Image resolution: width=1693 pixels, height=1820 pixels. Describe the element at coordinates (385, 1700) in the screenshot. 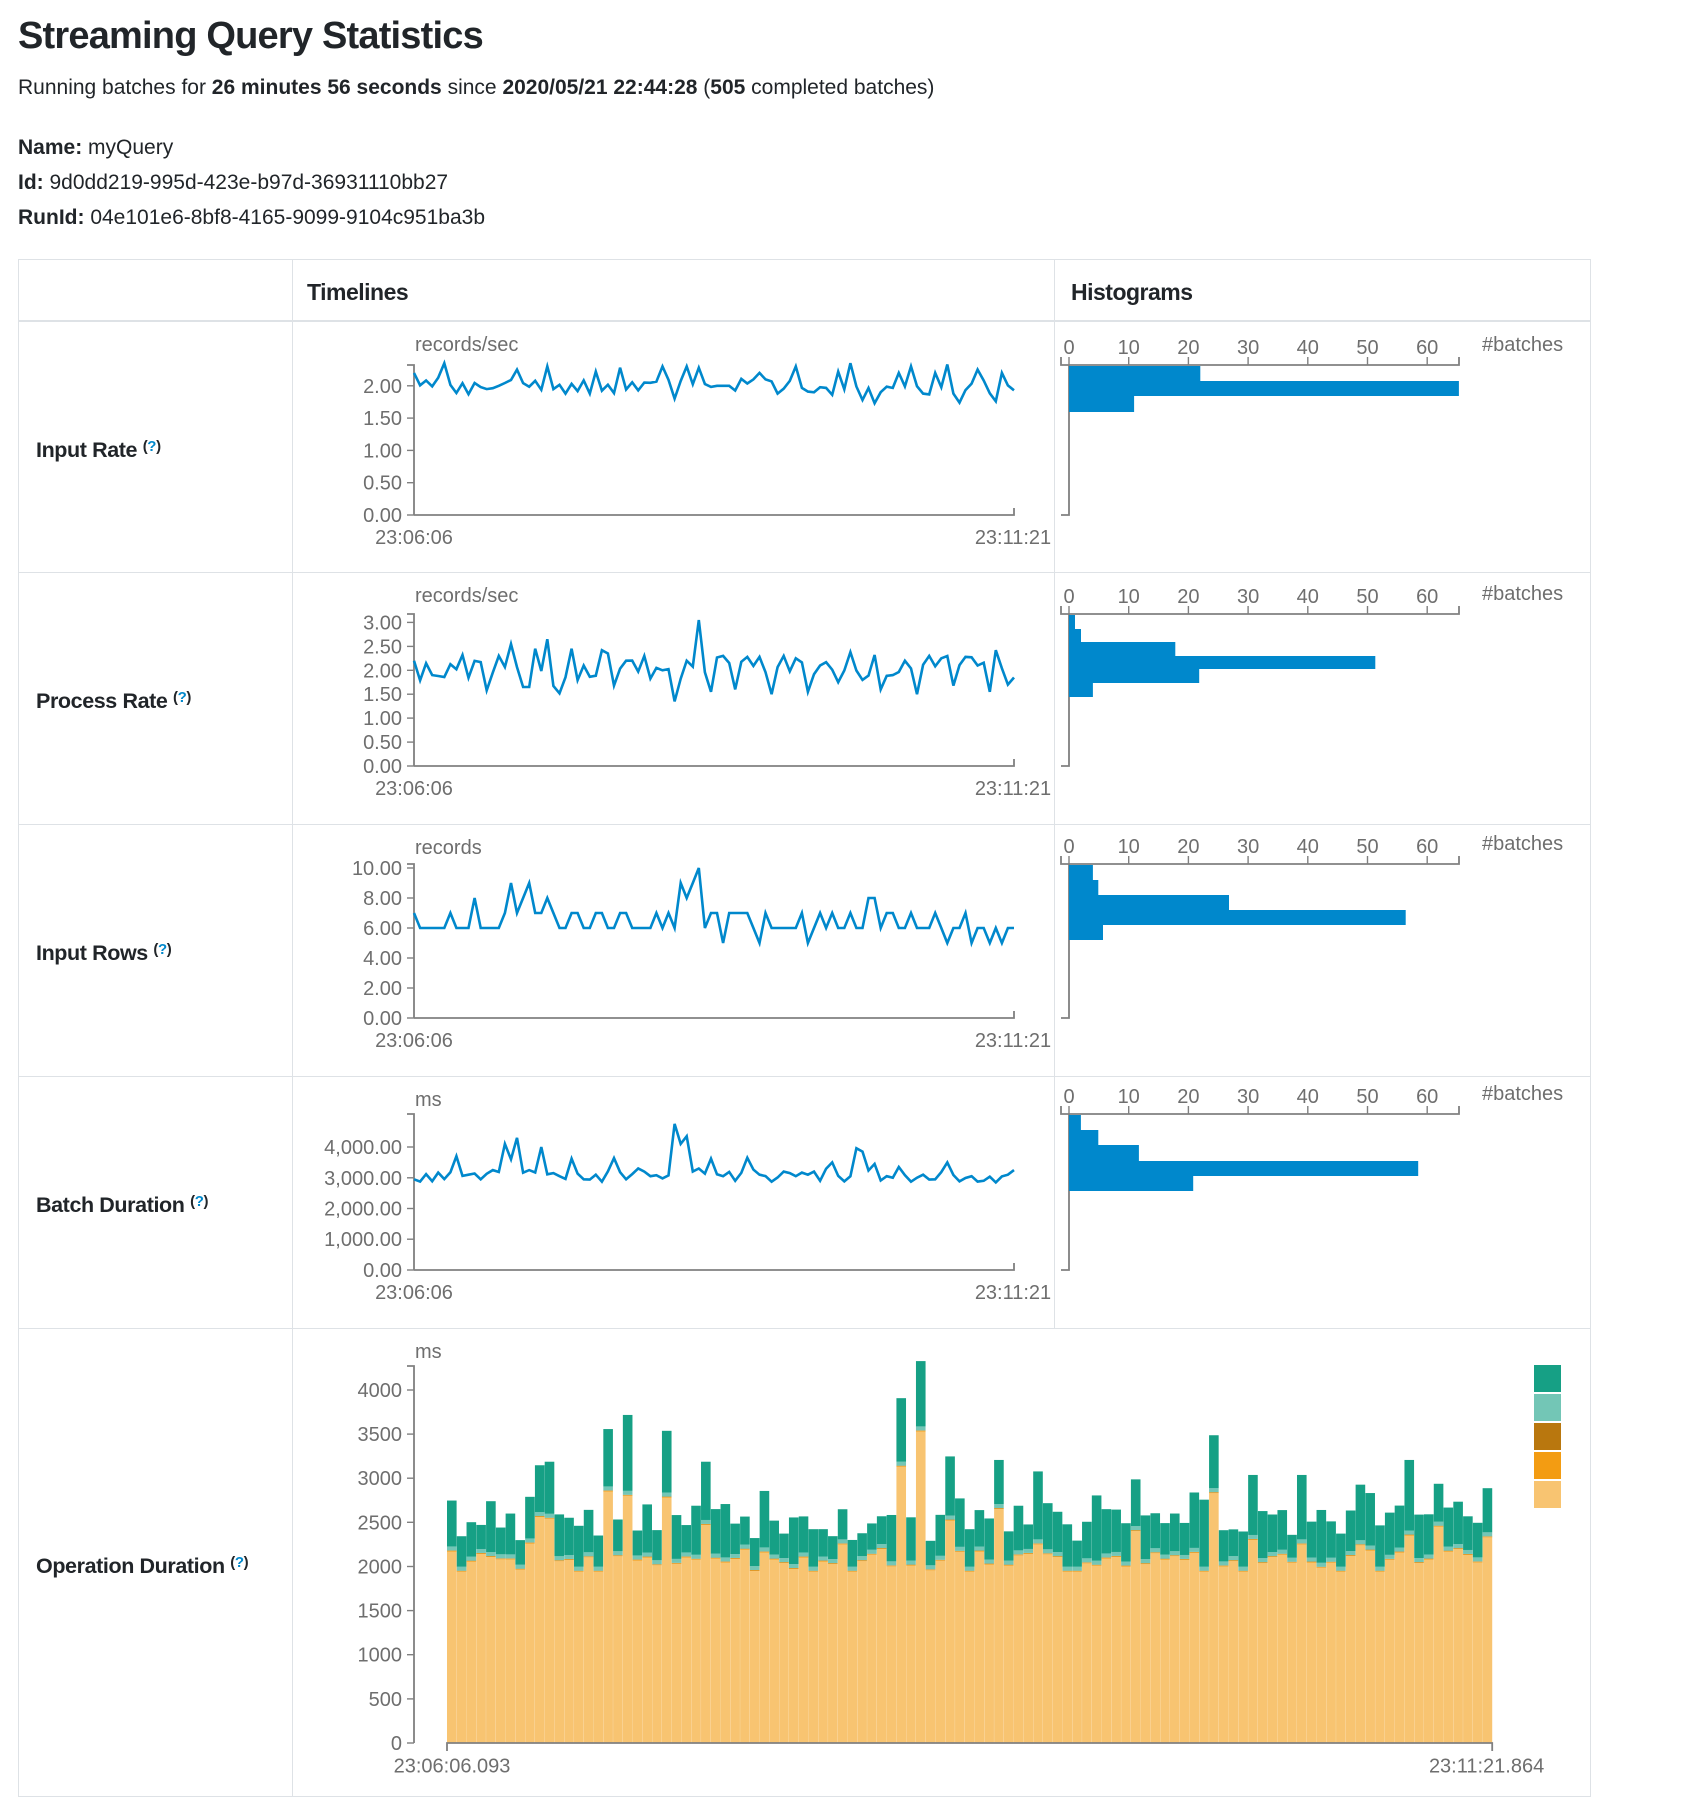

I see `svg-text: 500` at that location.